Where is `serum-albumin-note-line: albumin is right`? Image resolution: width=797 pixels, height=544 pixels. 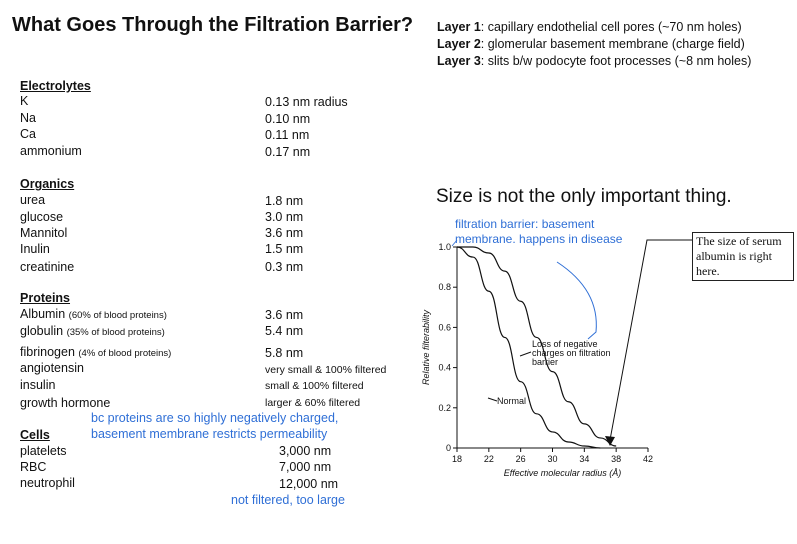
serum-albumin-note-line: albumin is right is located at coordinates (734, 256).